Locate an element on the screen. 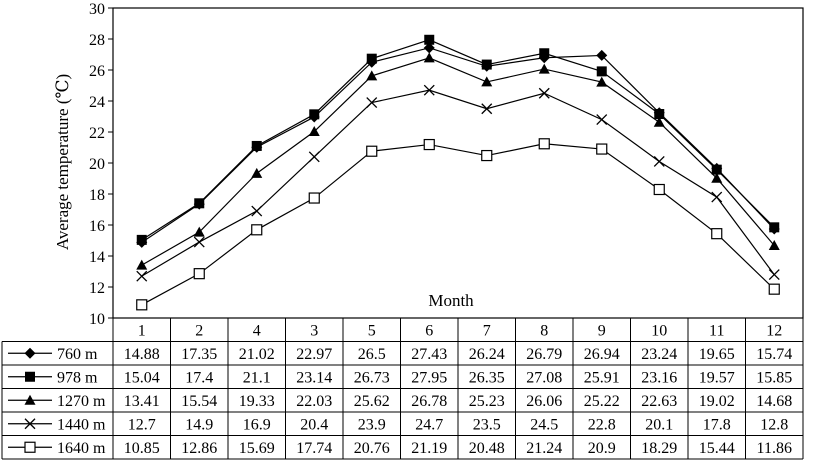 Image resolution: width=825 pixels, height=460 pixels. table-cell: 14.9 is located at coordinates (199, 425).